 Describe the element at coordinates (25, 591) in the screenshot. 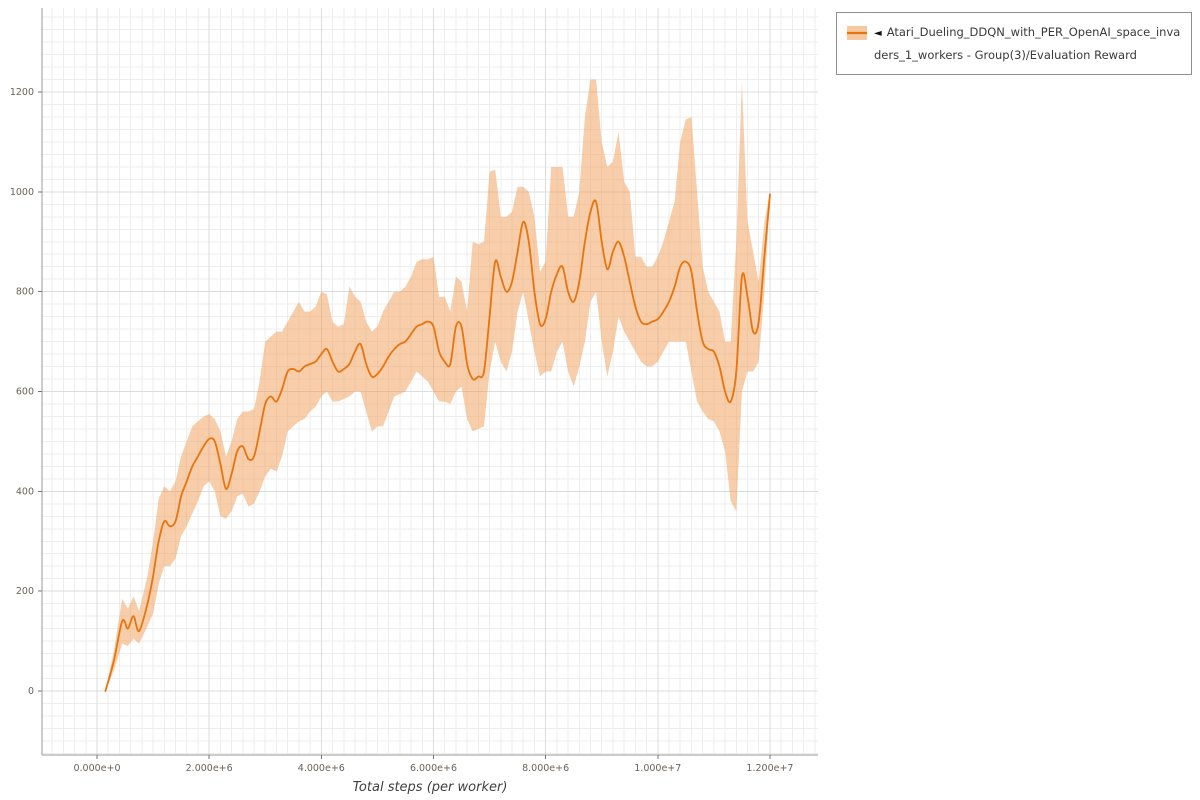

I see `svg-text: 200` at that location.